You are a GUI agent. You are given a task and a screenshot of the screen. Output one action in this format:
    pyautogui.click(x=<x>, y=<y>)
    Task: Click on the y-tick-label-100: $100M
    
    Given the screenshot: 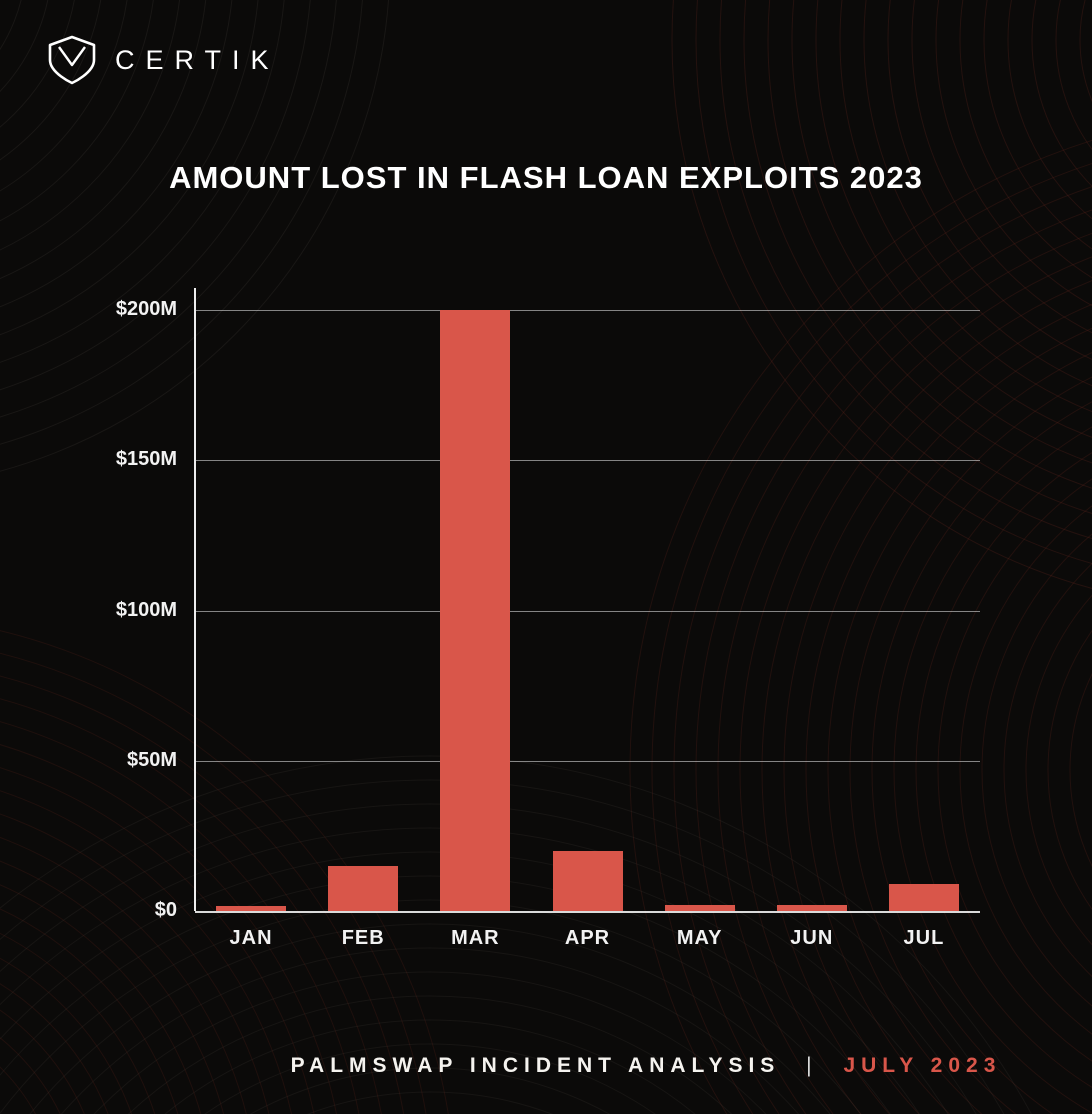 What is the action you would take?
    pyautogui.click(x=146, y=609)
    